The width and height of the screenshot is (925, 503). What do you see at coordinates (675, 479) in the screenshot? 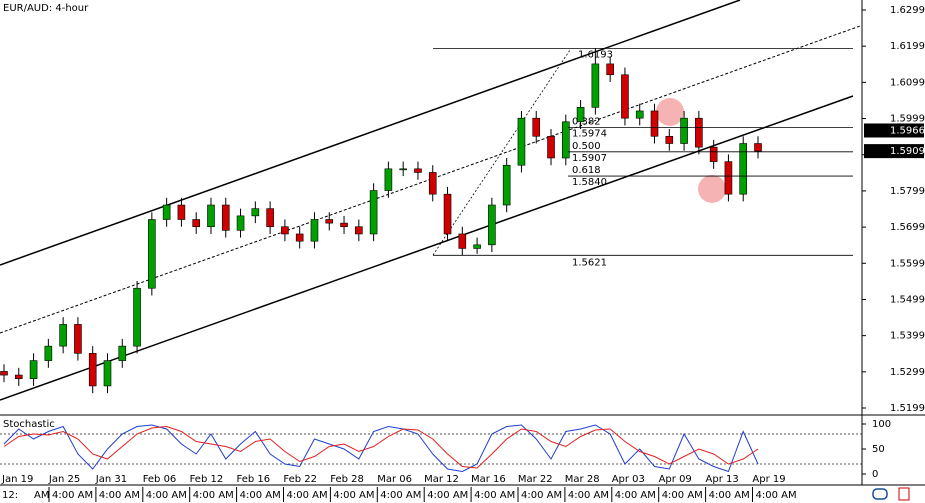
I see `x-date-label: Apr 09` at bounding box center [675, 479].